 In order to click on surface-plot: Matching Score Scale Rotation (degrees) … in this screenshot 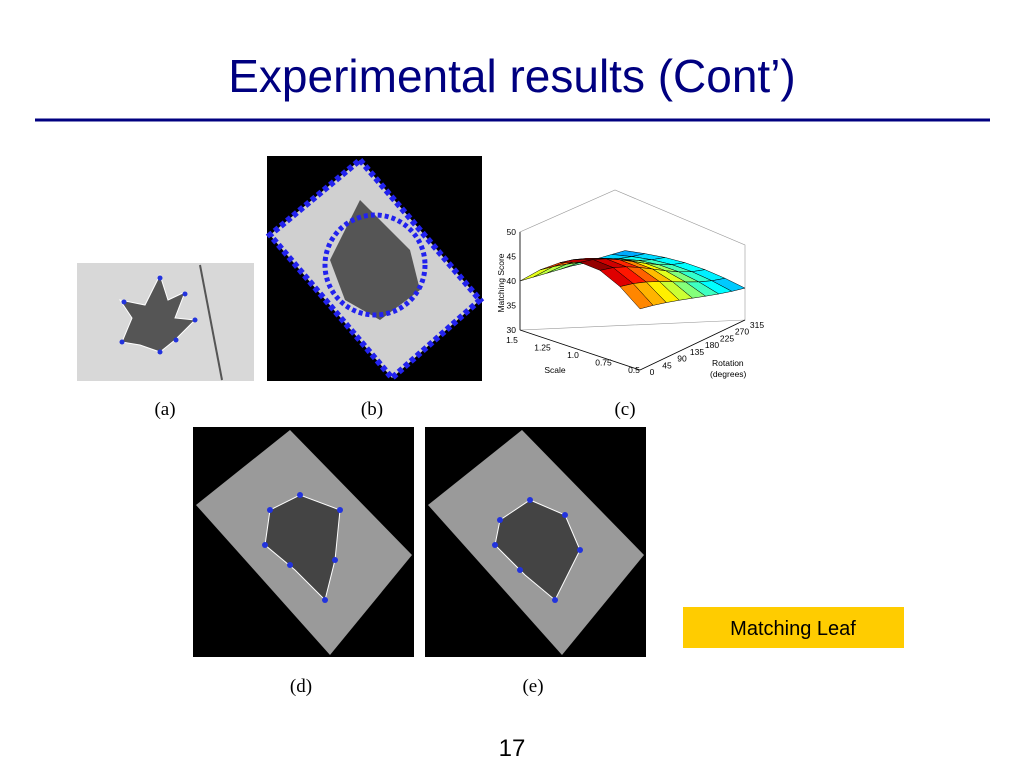, I will do `click(630, 284)`.